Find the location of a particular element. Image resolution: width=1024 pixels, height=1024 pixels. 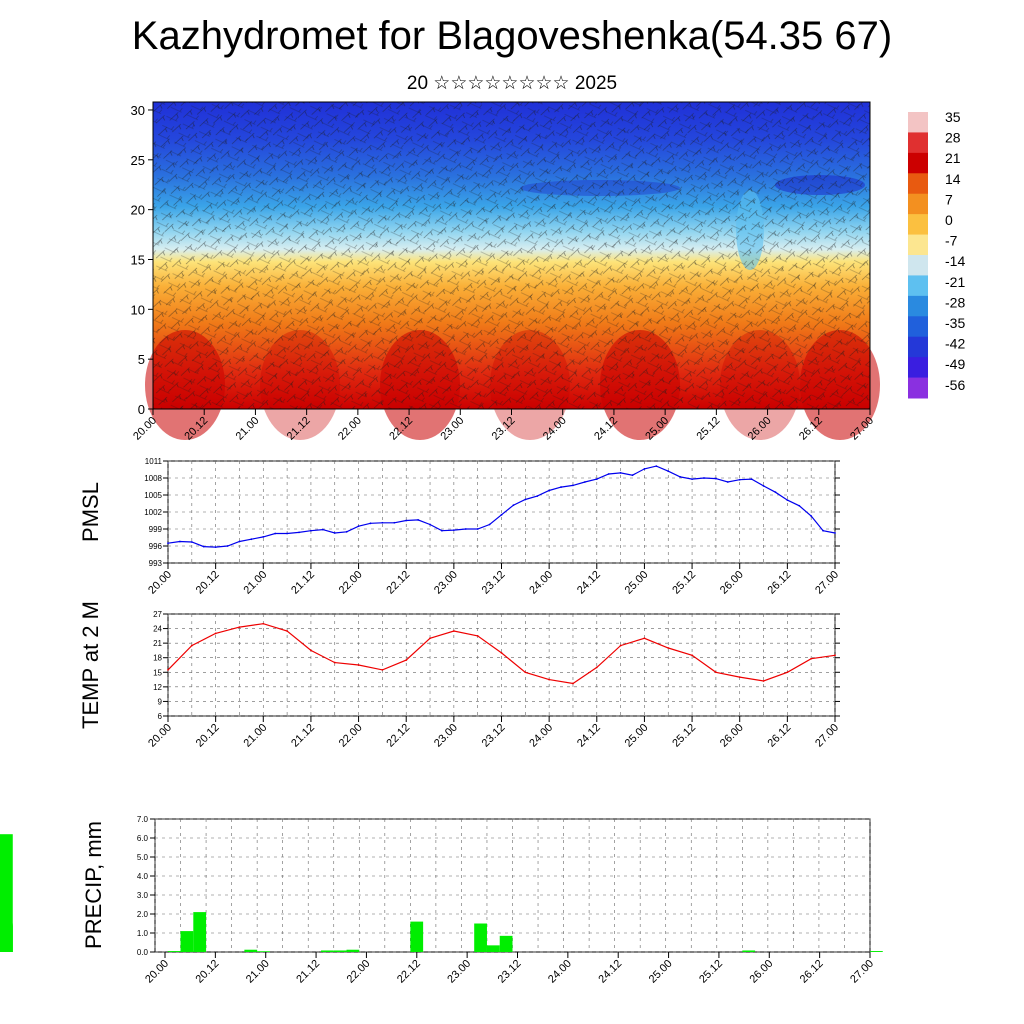

x-tick-label: 24.00 is located at coordinates (560, 972).